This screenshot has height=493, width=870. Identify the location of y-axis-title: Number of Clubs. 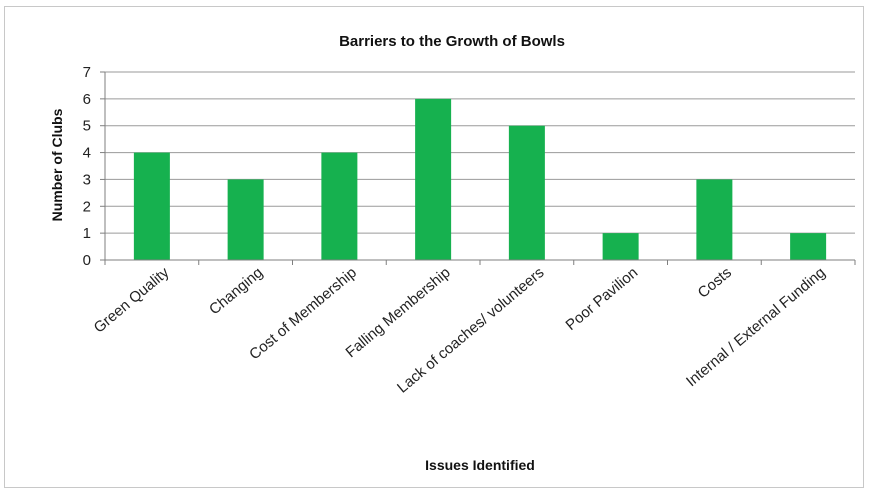
(57, 164).